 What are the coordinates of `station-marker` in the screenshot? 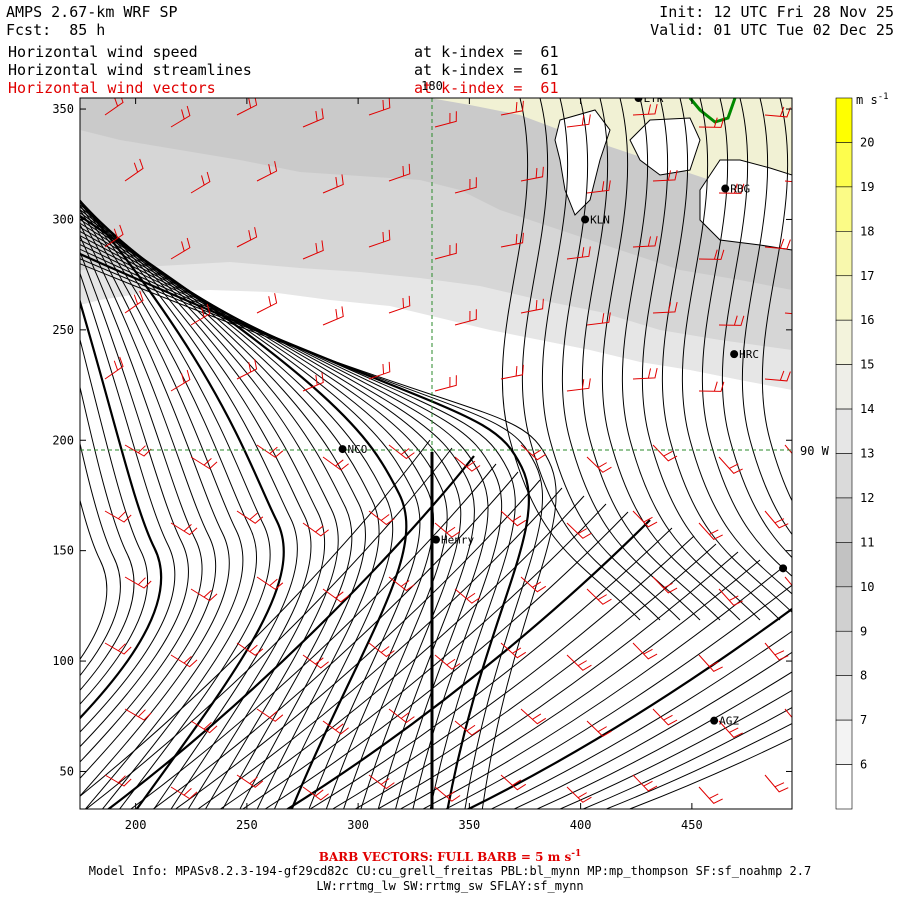 It's located at (714, 720).